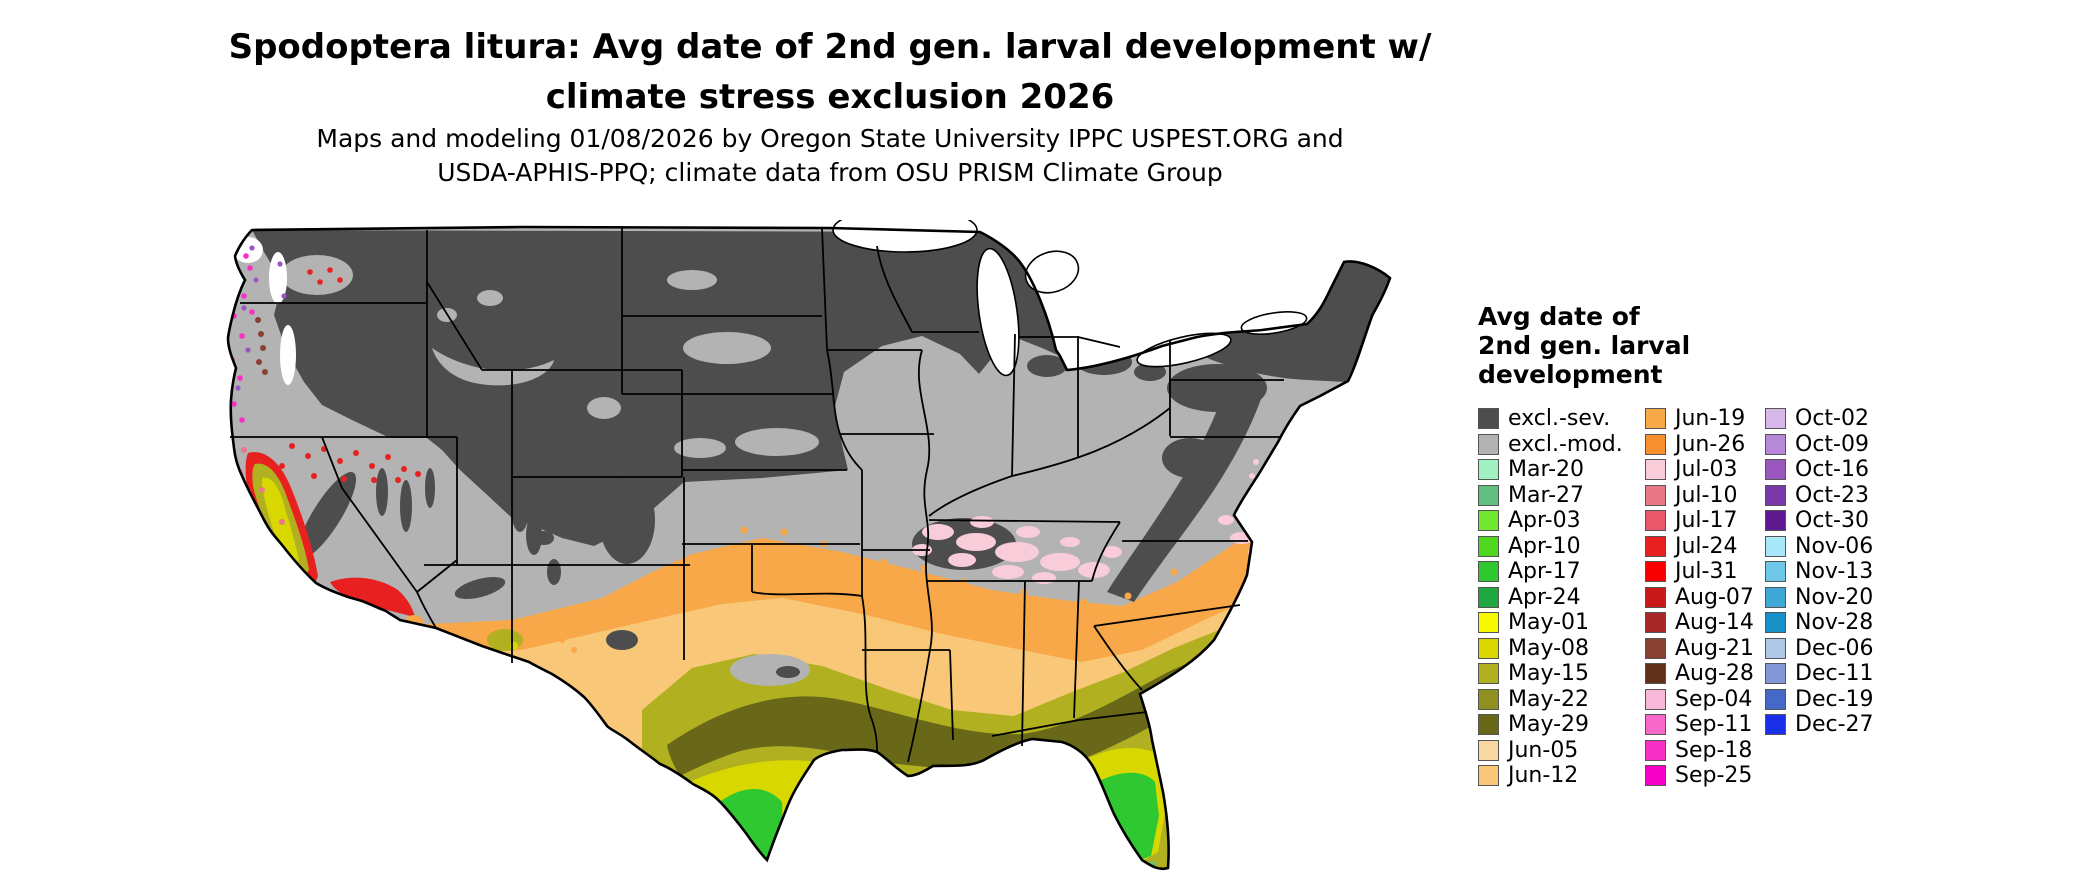 This screenshot has width=2100, height=892. I want to click on legend-entry-label: Nov-20, so click(1834, 597).